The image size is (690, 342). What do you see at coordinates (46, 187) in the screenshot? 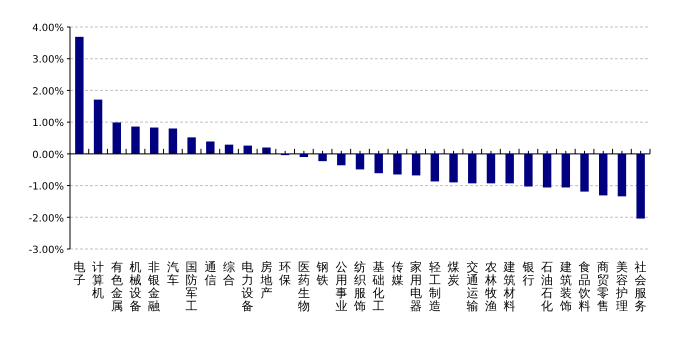
I see `y-tick-label: -1.00%` at bounding box center [46, 187].